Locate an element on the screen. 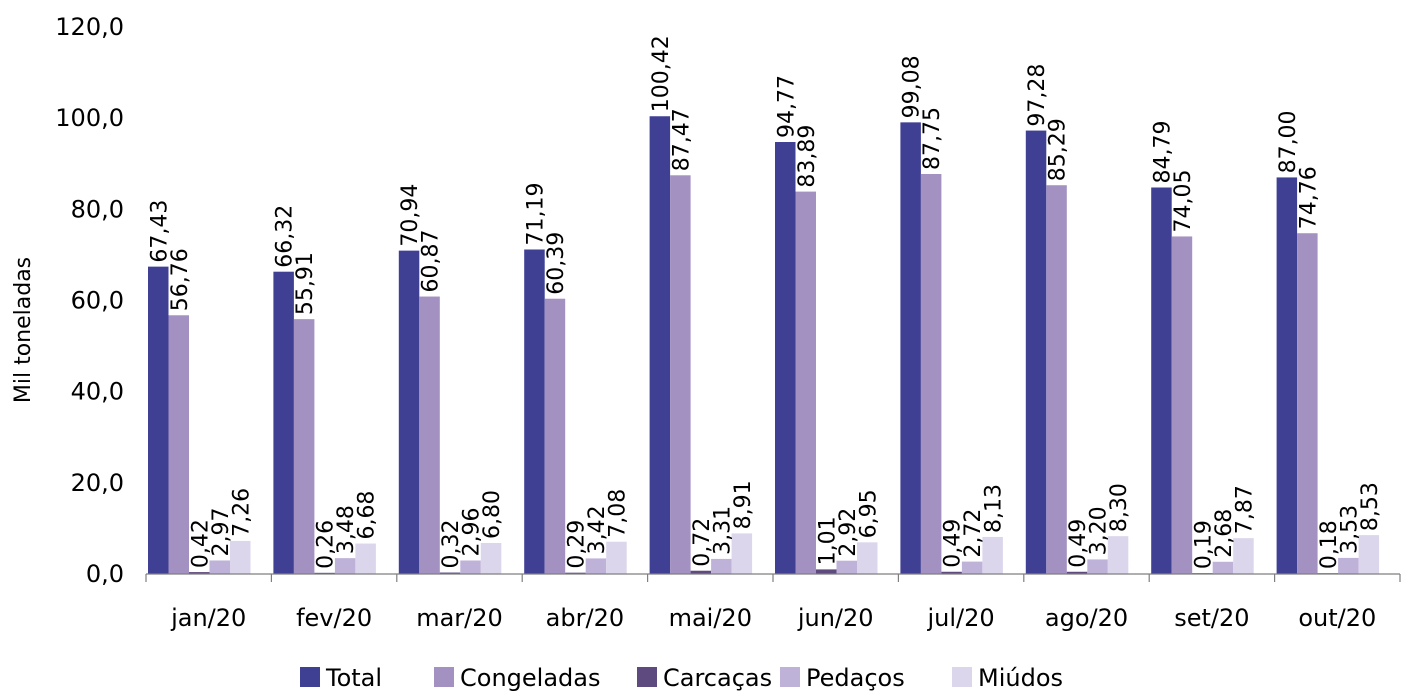  data-label: 7,26 is located at coordinates (241, 512).